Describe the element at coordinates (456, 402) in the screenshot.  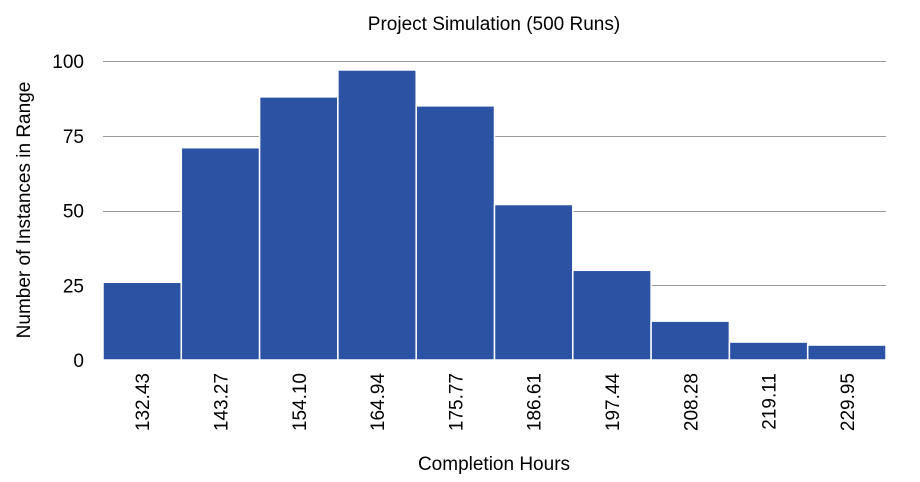
I see `x-tick-label: 175.77` at that location.